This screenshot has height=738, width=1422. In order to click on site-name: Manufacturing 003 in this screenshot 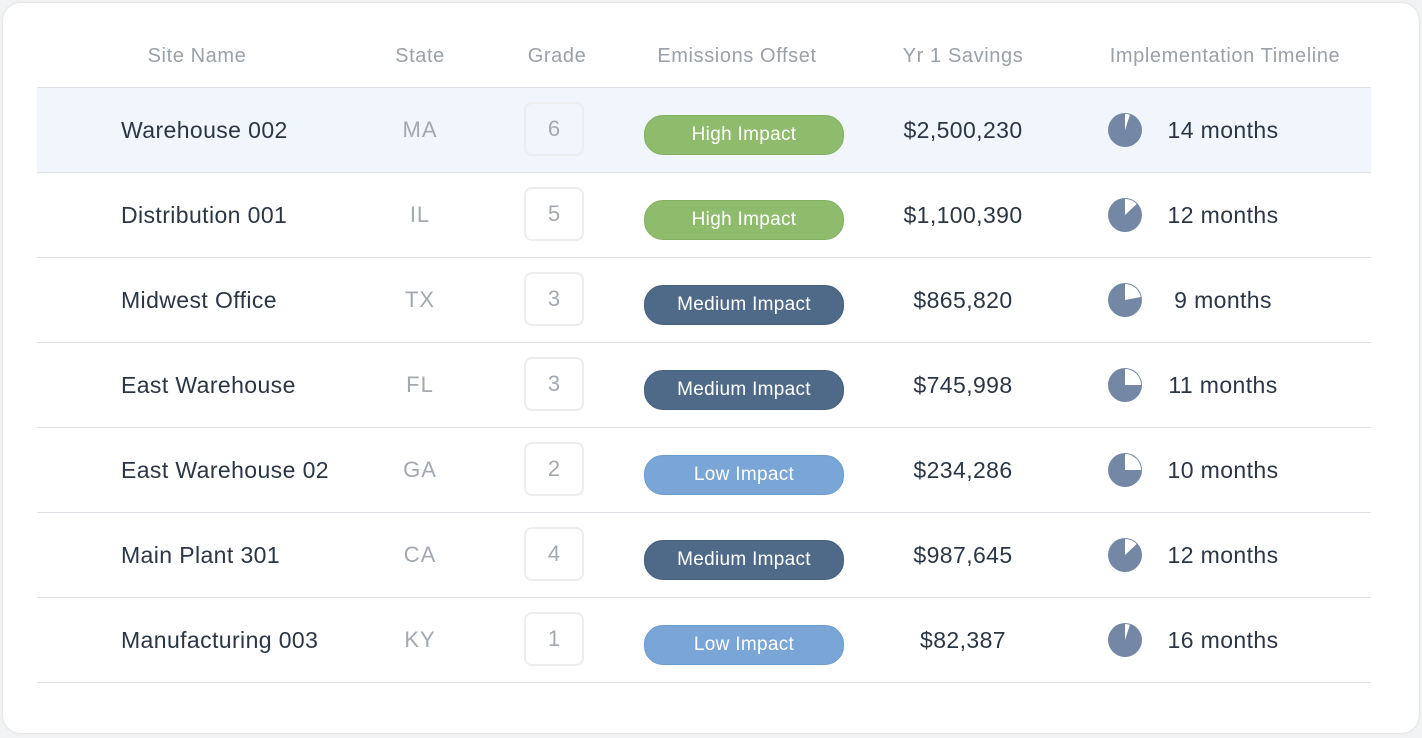, I will do `click(220, 640)`.